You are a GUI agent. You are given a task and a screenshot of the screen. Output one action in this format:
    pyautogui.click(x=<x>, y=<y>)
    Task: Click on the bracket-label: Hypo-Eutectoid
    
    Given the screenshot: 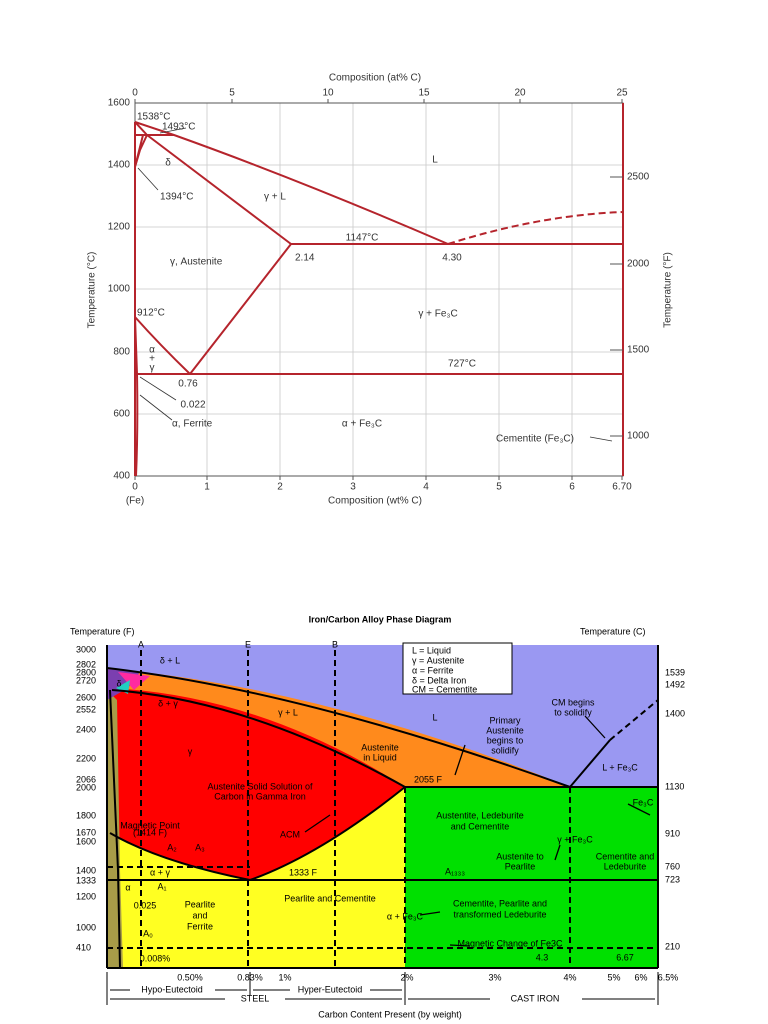 What is the action you would take?
    pyautogui.click(x=172, y=989)
    